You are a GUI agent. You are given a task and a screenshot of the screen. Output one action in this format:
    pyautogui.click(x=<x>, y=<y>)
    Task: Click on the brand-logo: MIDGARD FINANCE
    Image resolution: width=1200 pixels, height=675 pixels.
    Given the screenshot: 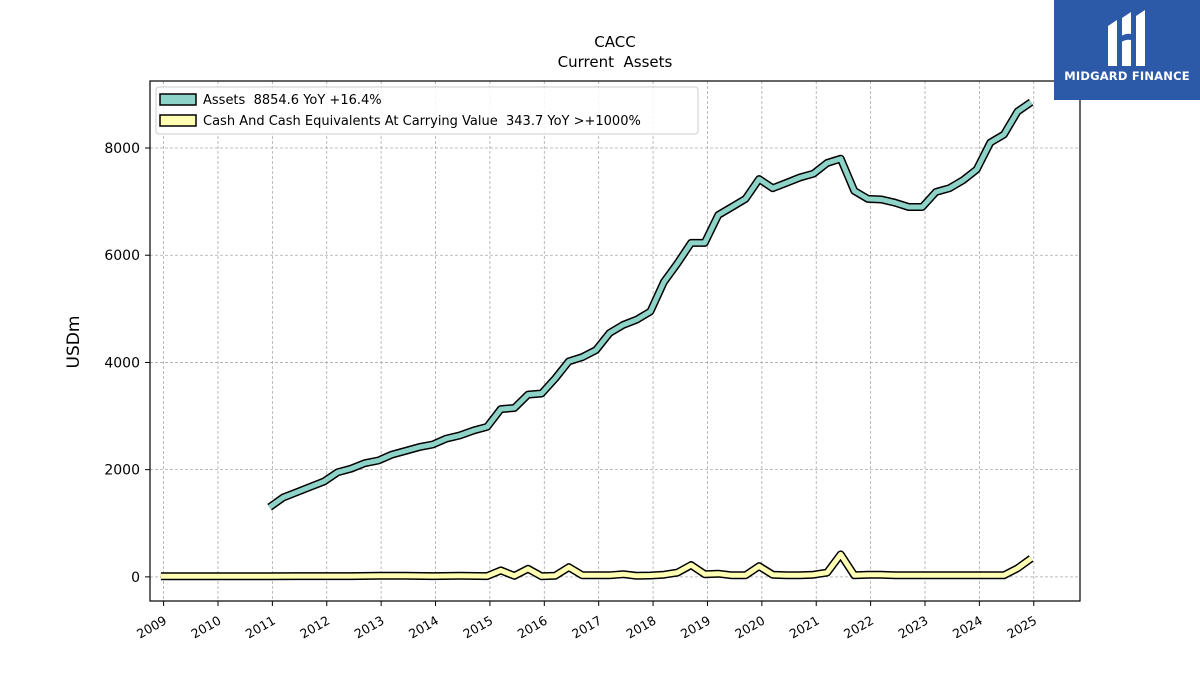 What is the action you would take?
    pyautogui.click(x=1127, y=50)
    